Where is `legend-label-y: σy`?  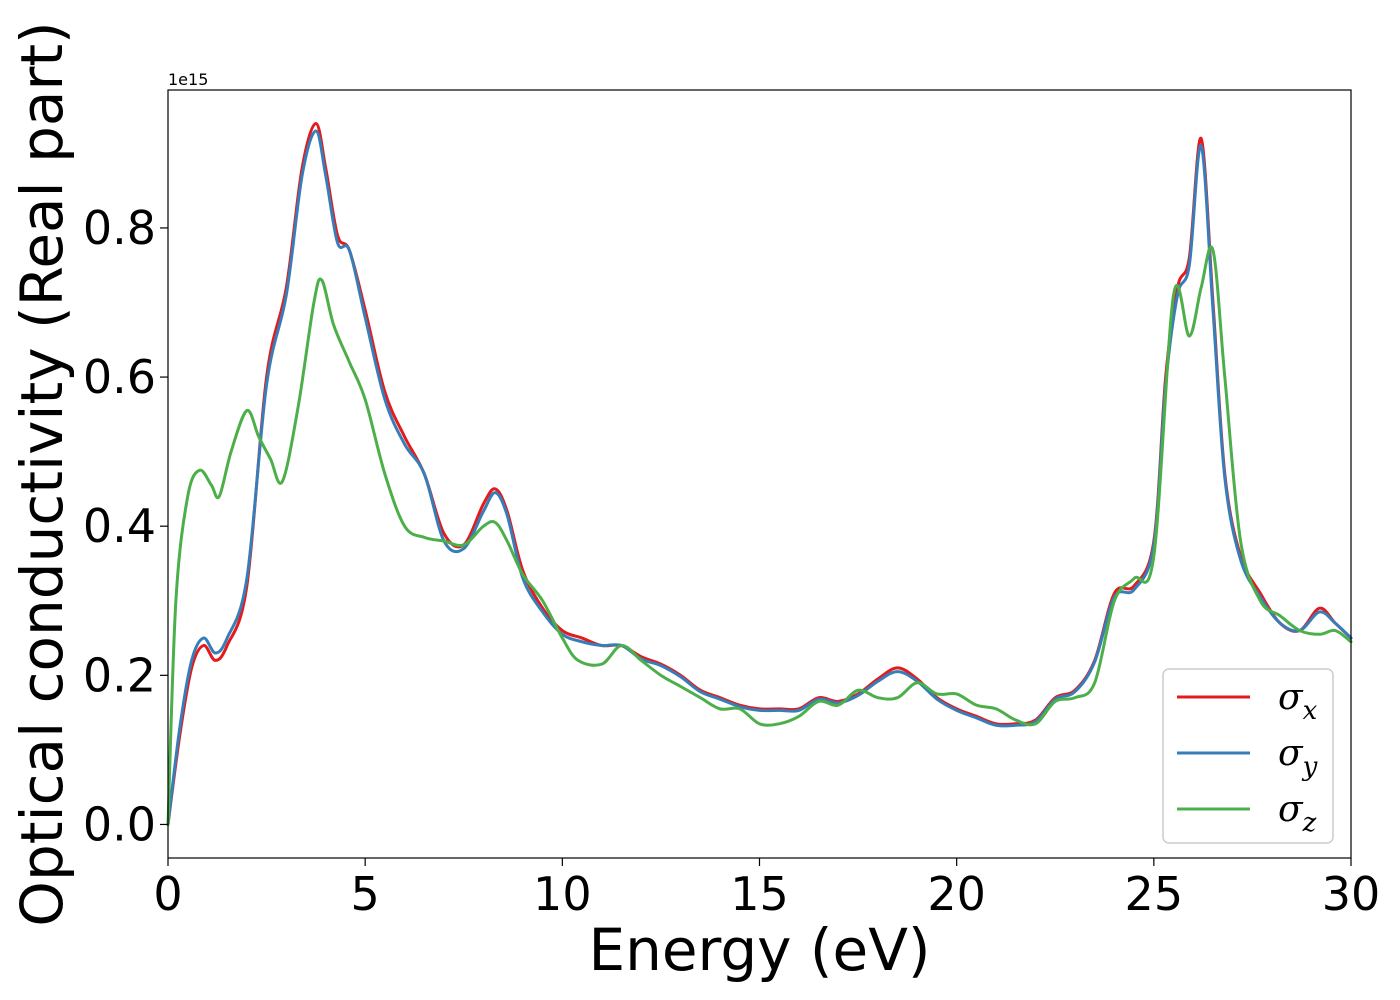 legend-label-y: σy is located at coordinates (1298, 757).